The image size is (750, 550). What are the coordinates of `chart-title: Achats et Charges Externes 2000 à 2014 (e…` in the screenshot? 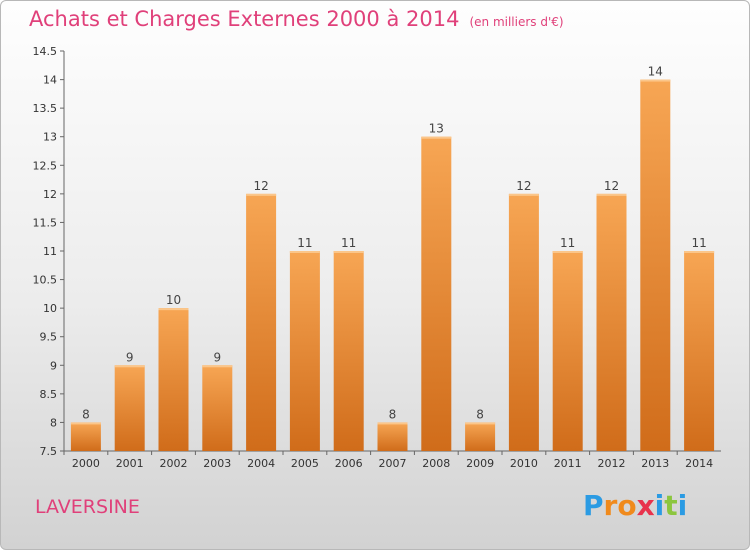 It's located at (296, 19).